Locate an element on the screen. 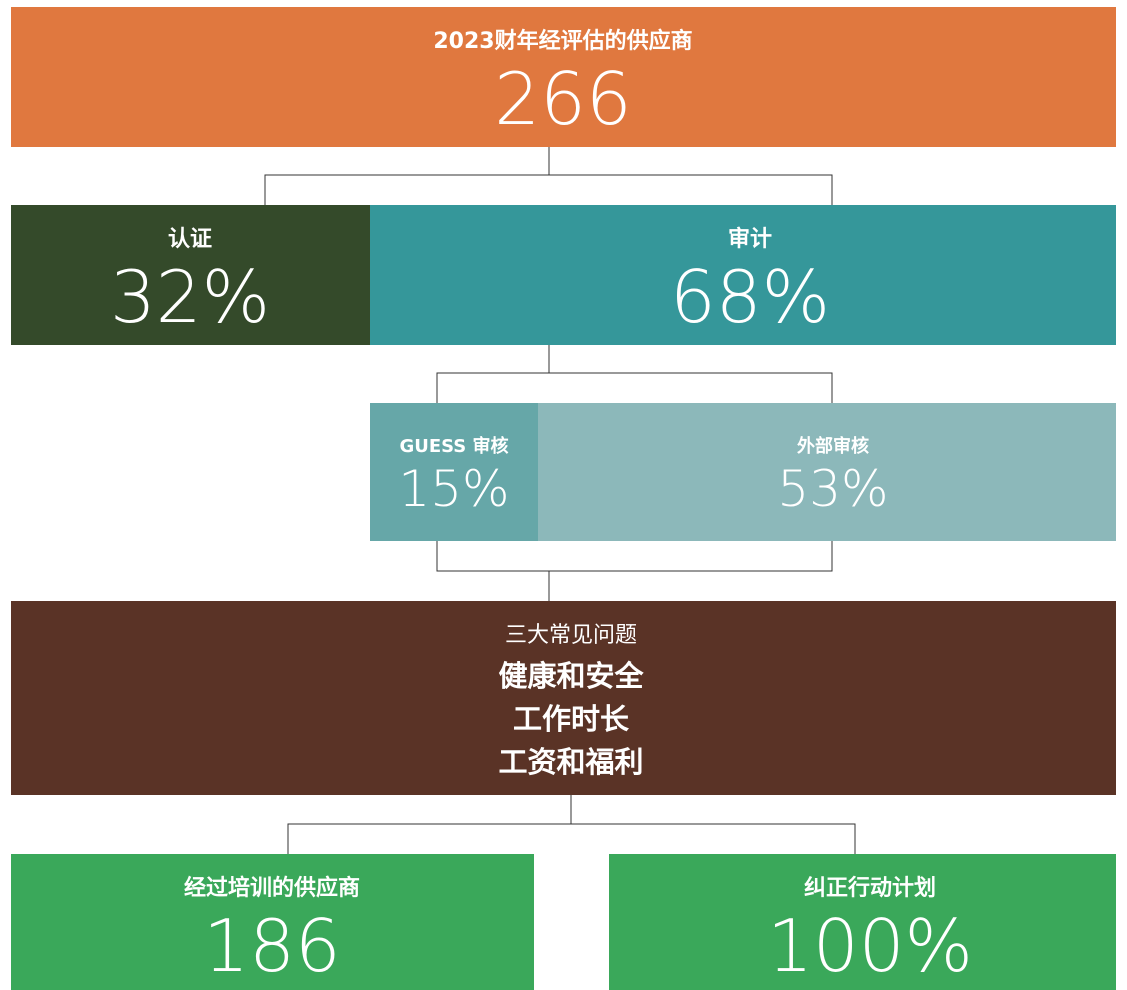 This screenshot has width=1127, height=990. cap-box is located at coordinates (862, 922).